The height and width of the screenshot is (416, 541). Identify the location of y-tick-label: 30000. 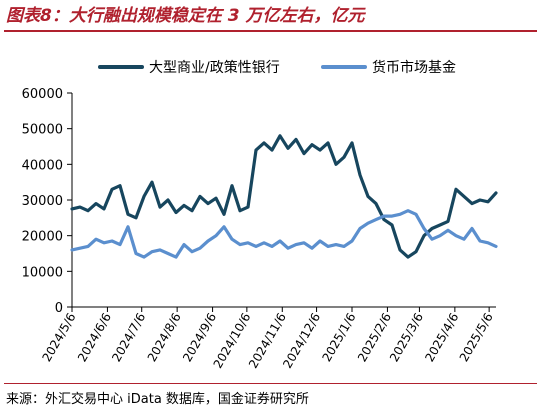
(42, 201).